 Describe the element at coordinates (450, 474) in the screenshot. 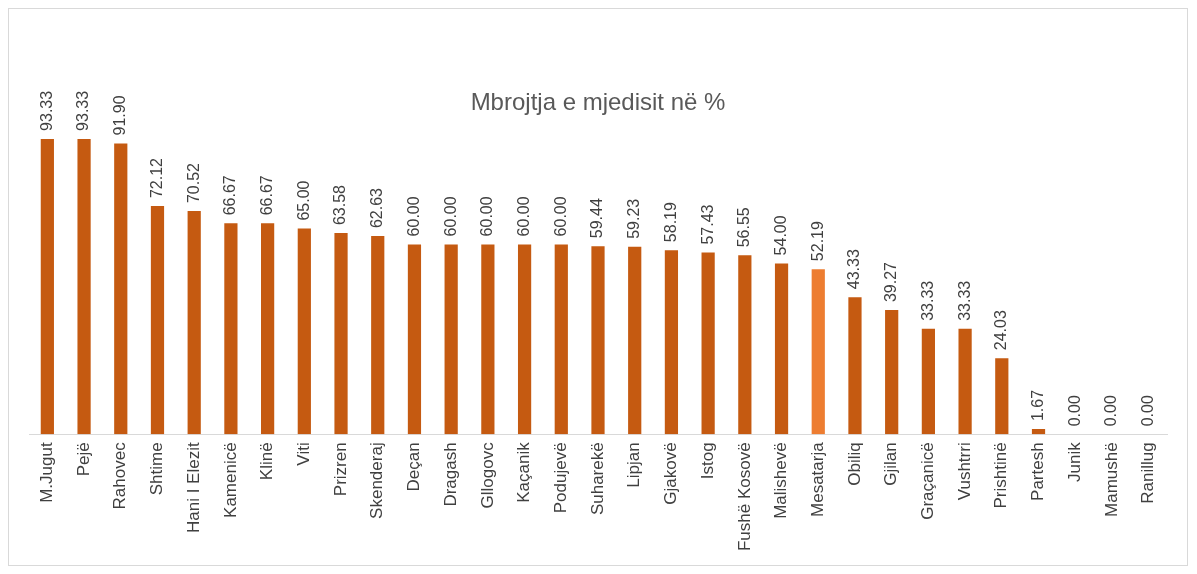

I see `x-tick-label: Dragash` at that location.